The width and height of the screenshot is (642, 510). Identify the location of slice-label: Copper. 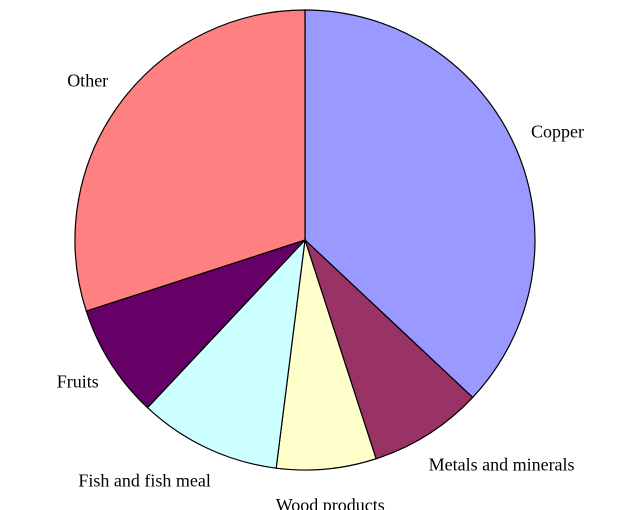
(557, 132).